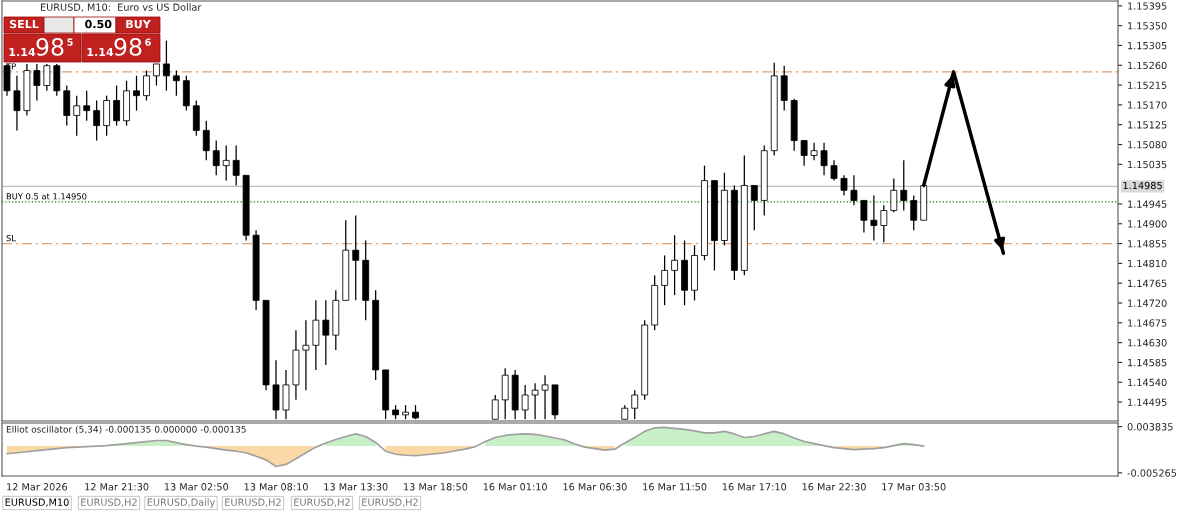 The height and width of the screenshot is (513, 1200). I want to click on y-tick-label: 1.14720, so click(1147, 303).